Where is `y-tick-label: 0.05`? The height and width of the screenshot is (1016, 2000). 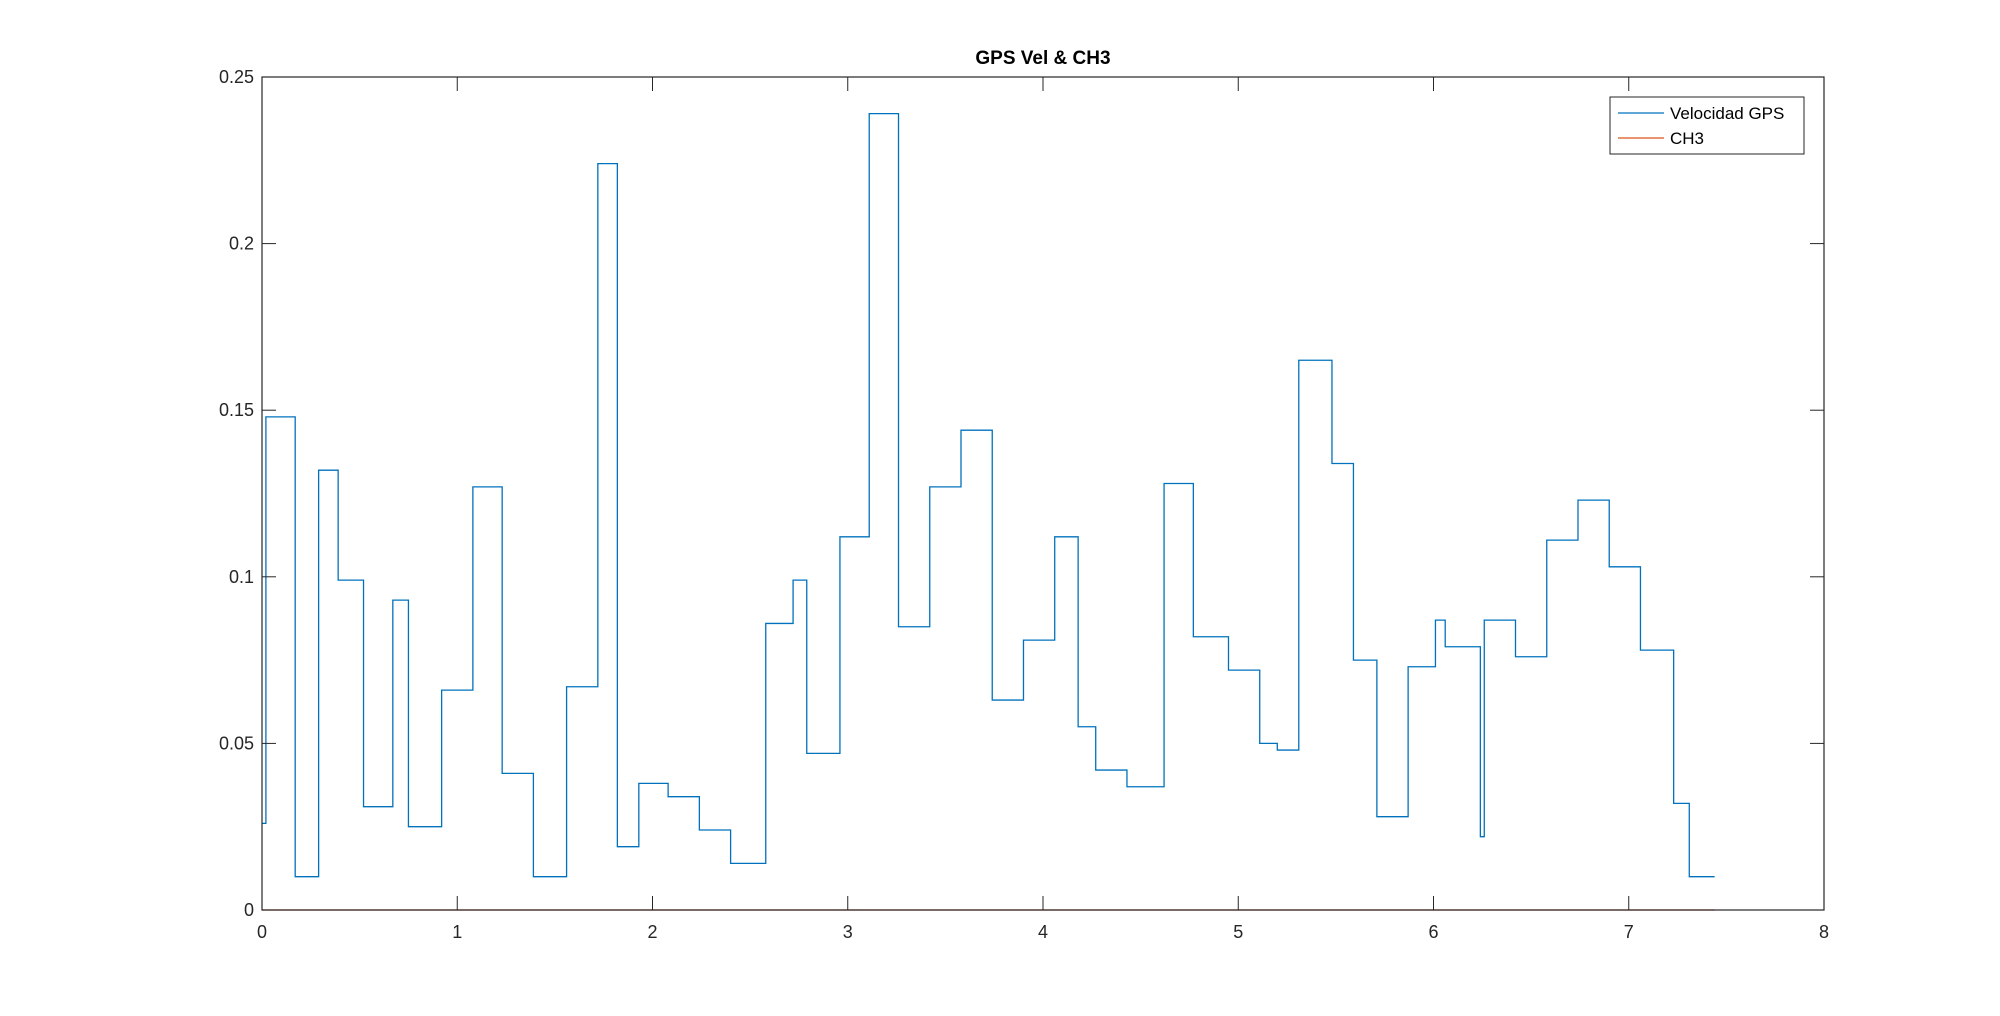 y-tick-label: 0.05 is located at coordinates (236, 743).